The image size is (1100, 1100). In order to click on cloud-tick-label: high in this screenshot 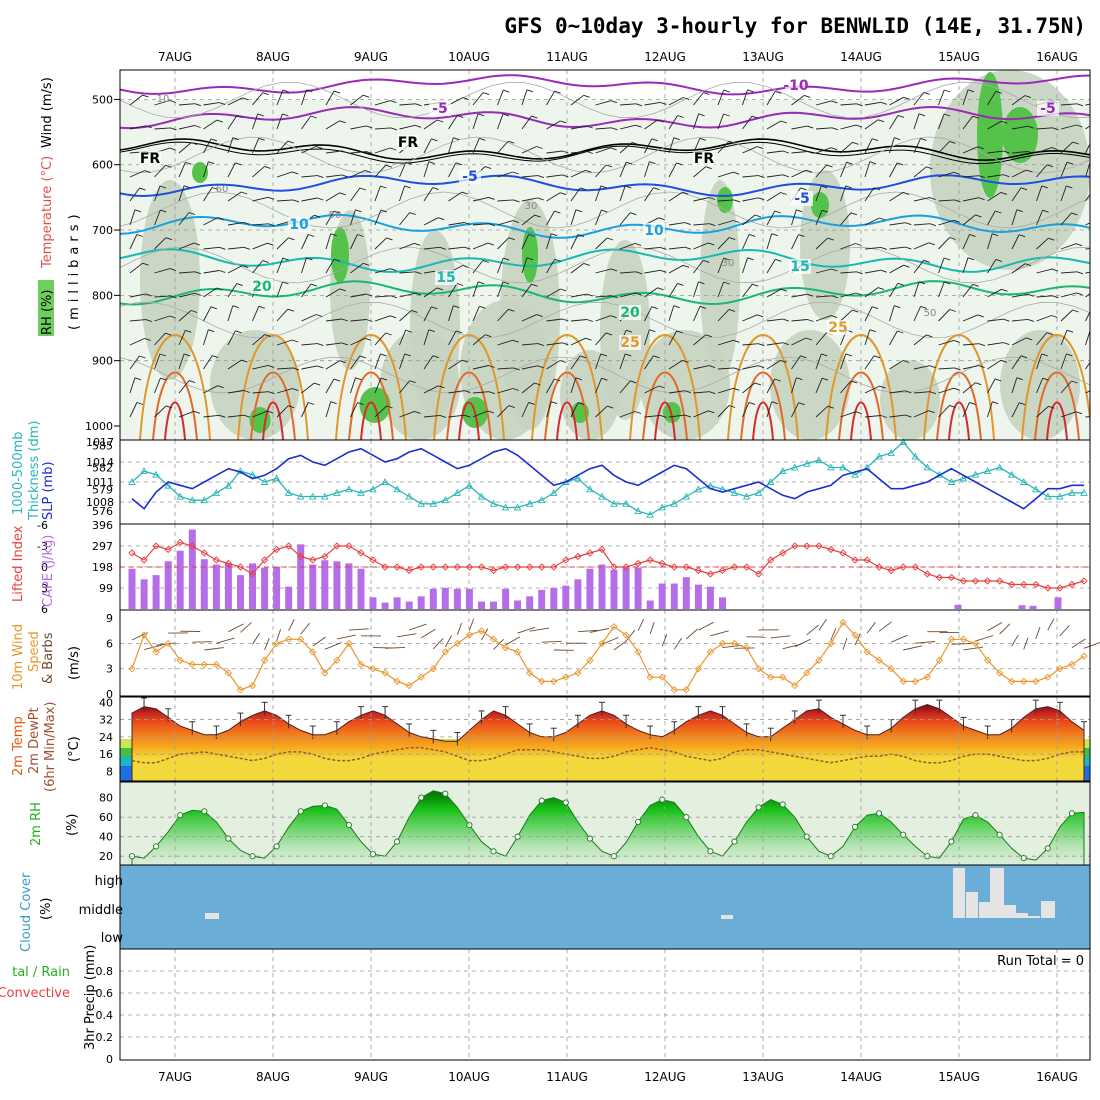, I will do `click(109, 881)`.